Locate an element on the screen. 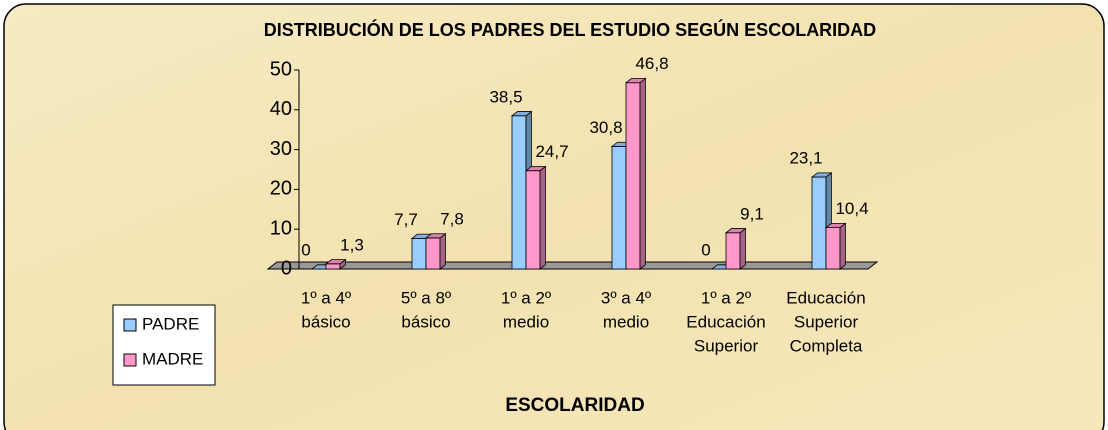 The height and width of the screenshot is (430, 1108). value-label: 7,7 is located at coordinates (406, 219).